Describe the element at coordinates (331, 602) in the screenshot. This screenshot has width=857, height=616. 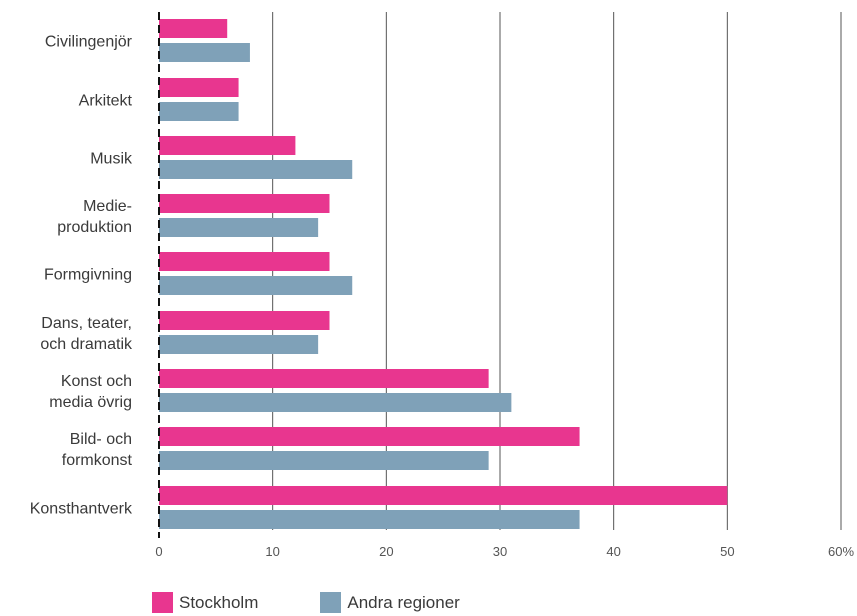
I see `legend-swatch-andra-regioner` at that location.